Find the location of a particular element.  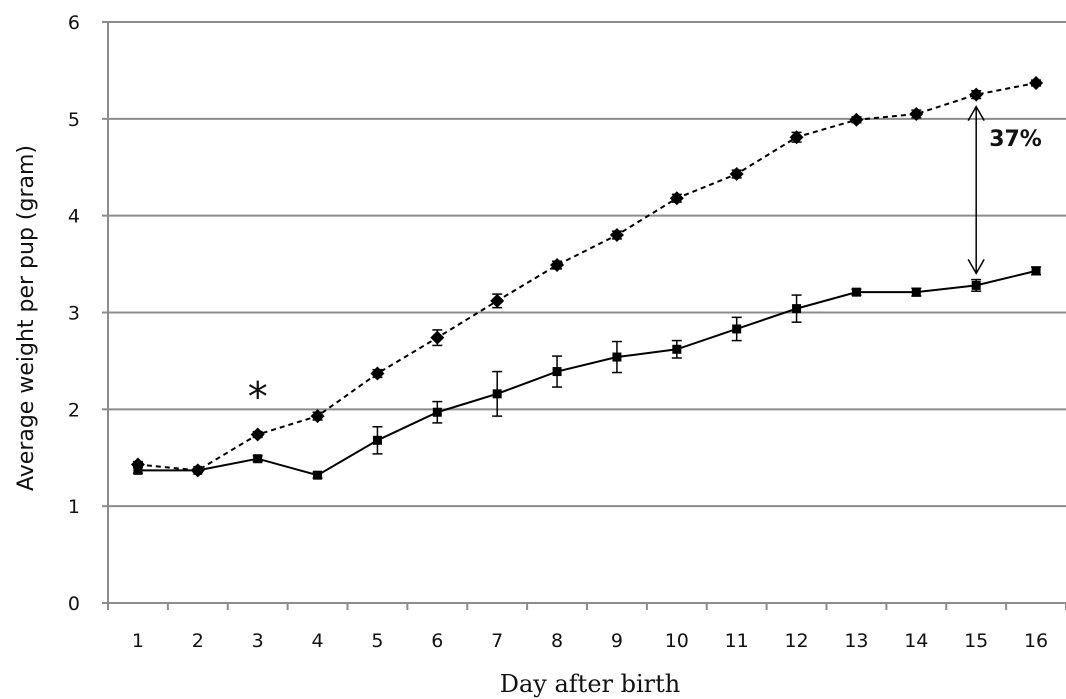

y-tick-label-4: 4 is located at coordinates (74, 217).